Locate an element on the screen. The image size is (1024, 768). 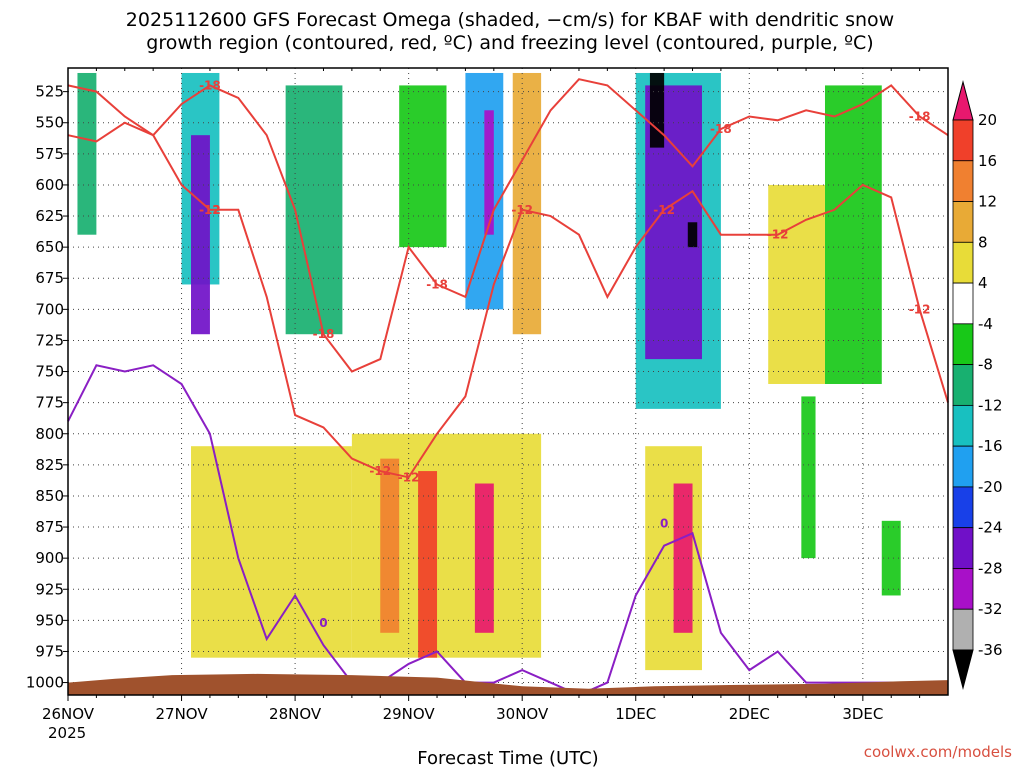
y-tick-label-725: 725 is located at coordinates (49, 340).